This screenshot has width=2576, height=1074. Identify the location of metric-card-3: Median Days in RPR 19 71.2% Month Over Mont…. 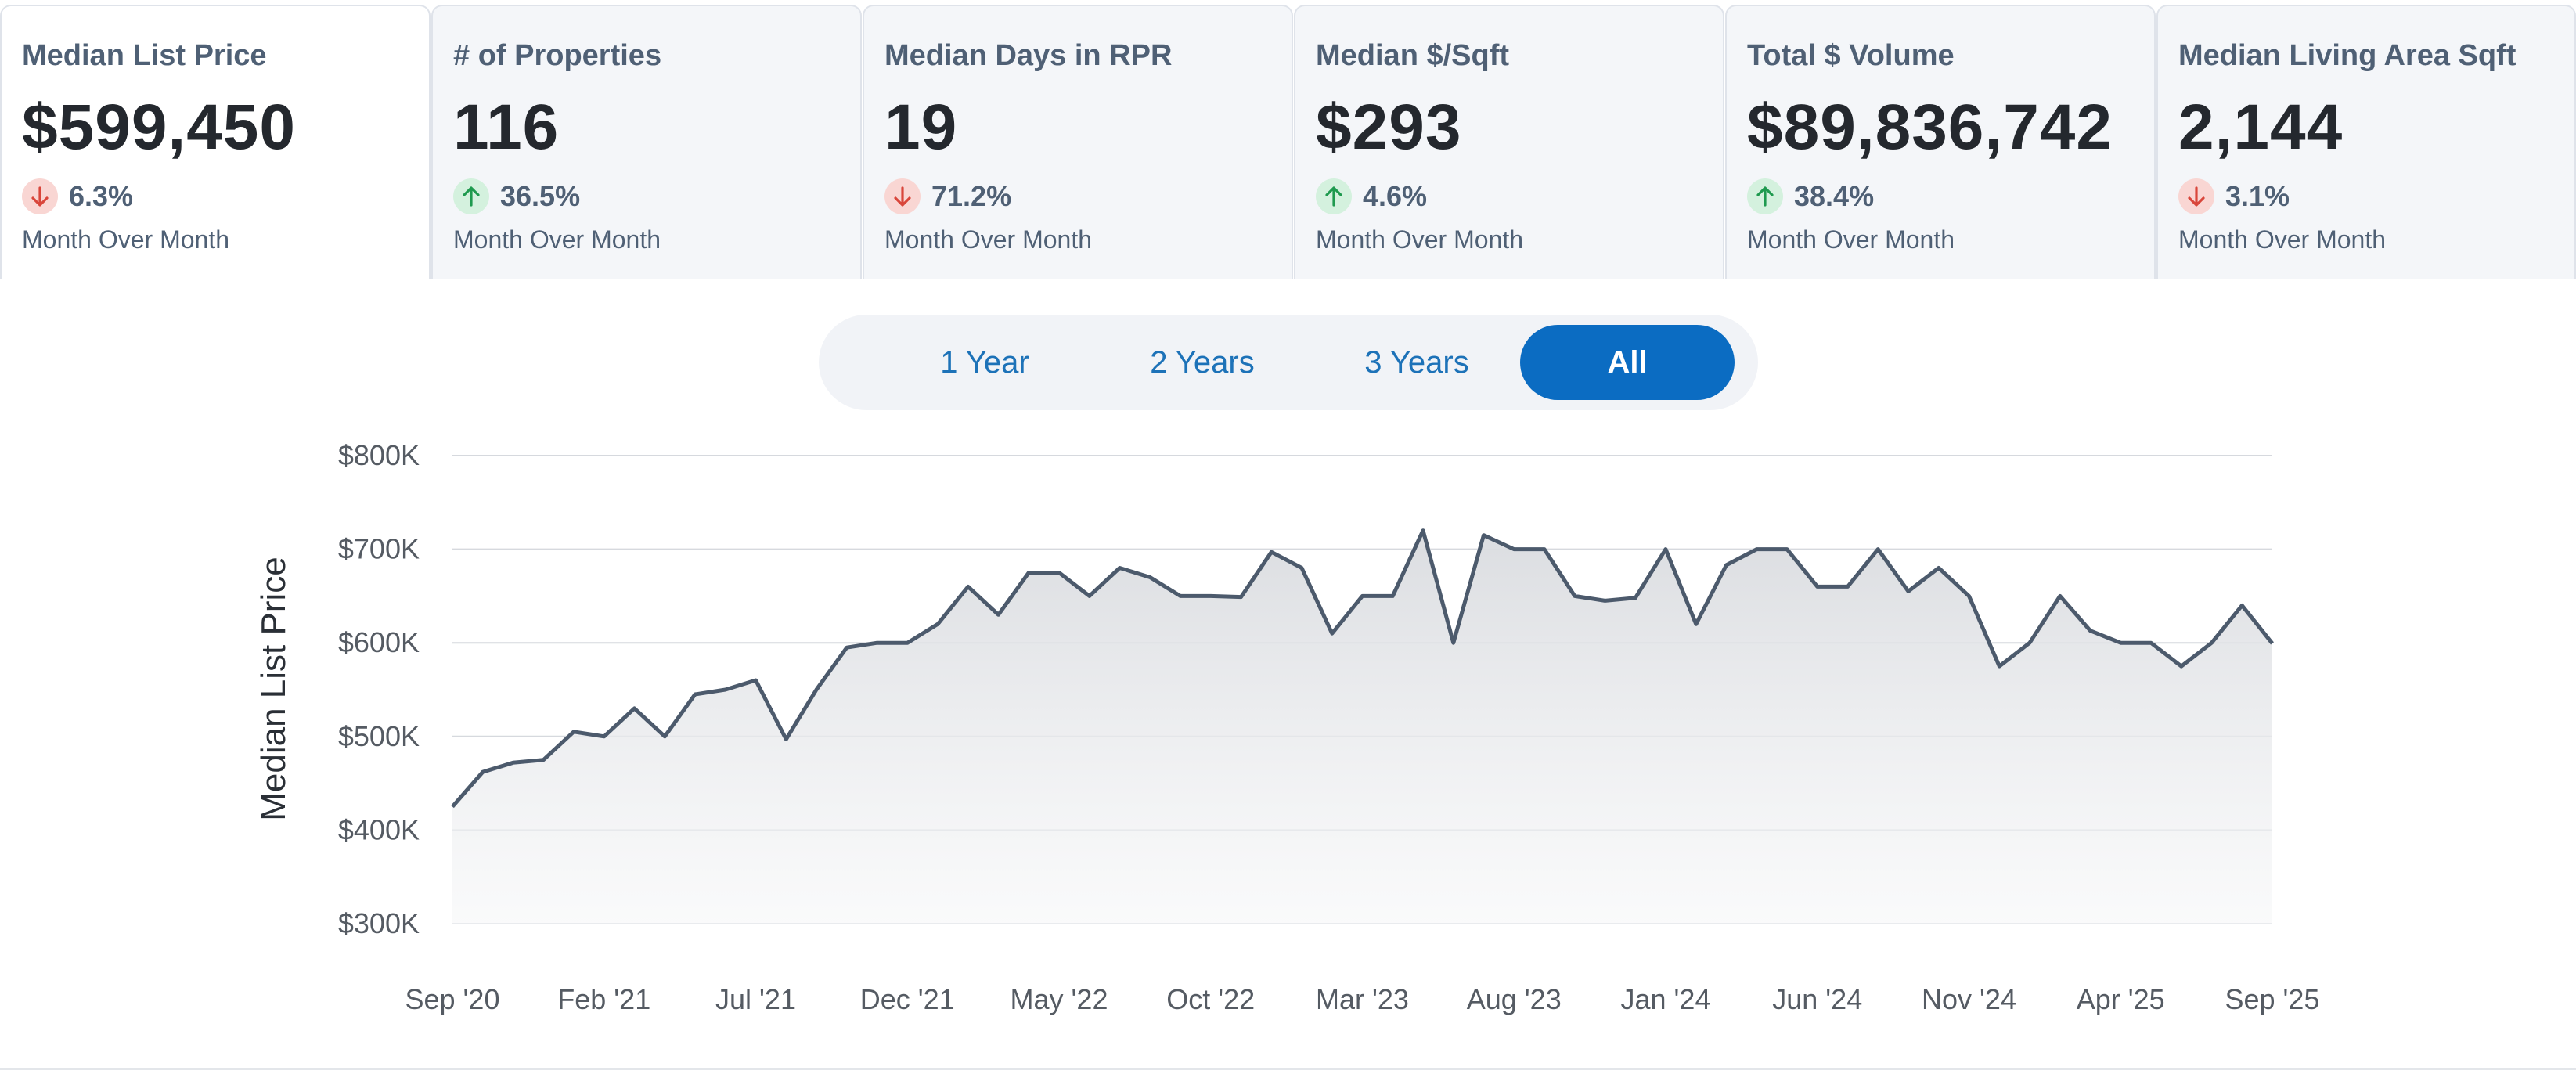
(1078, 142).